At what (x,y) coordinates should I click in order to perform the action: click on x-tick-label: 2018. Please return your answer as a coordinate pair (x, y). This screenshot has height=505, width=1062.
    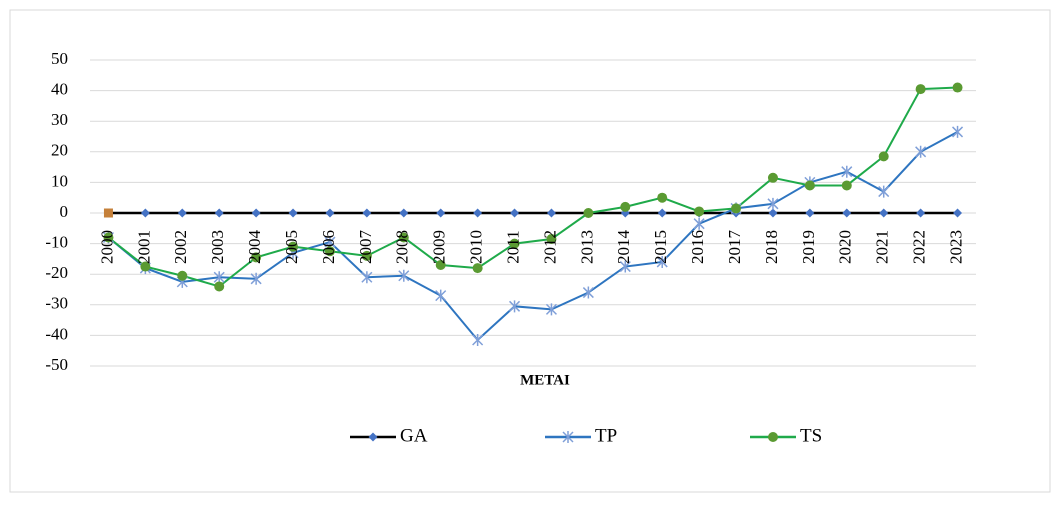
    Looking at the image, I should click on (771, 247).